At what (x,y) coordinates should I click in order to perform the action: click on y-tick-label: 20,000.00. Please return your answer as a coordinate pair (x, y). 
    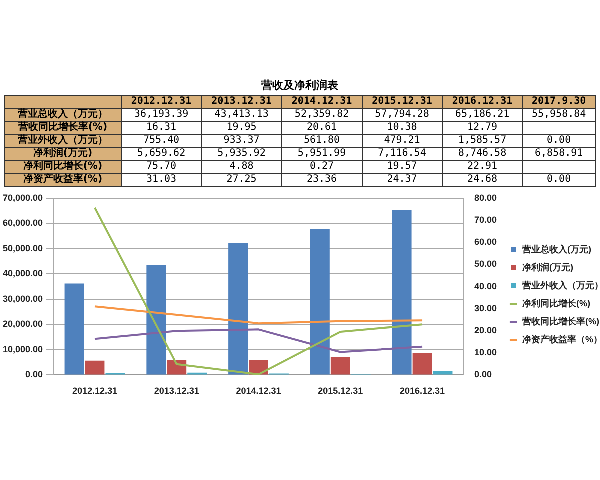
    Looking at the image, I should click on (23, 324).